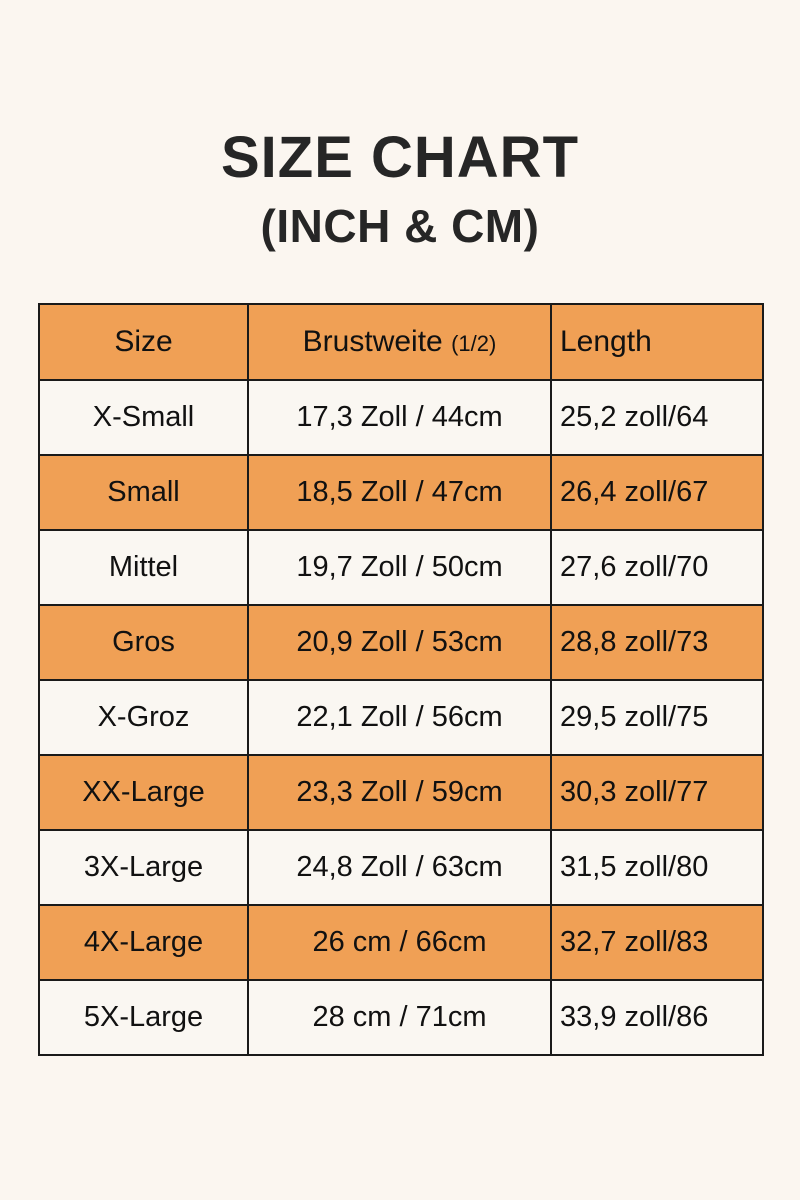  What do you see at coordinates (657, 717) in the screenshot?
I see `cell-length: 29,5 zoll/75` at bounding box center [657, 717].